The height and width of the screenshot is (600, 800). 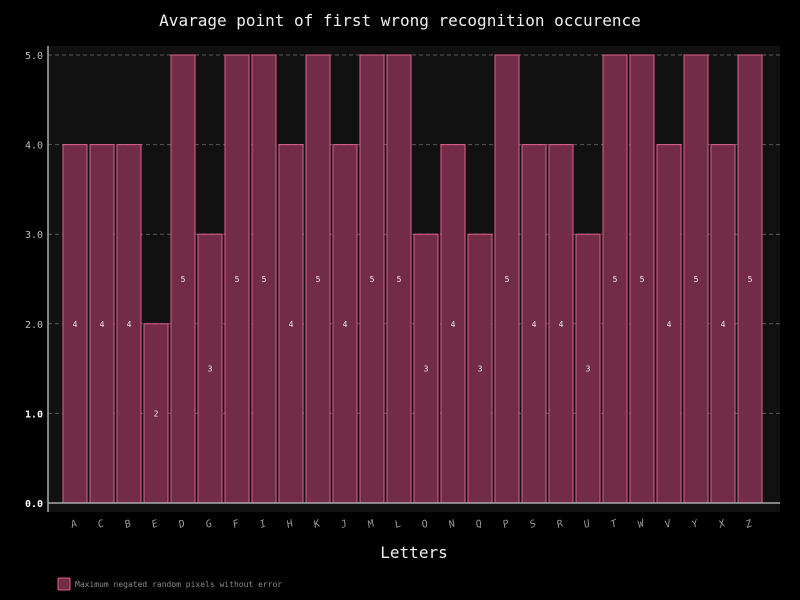 What do you see at coordinates (154, 524) in the screenshot?
I see `x-tick-label: E` at bounding box center [154, 524].